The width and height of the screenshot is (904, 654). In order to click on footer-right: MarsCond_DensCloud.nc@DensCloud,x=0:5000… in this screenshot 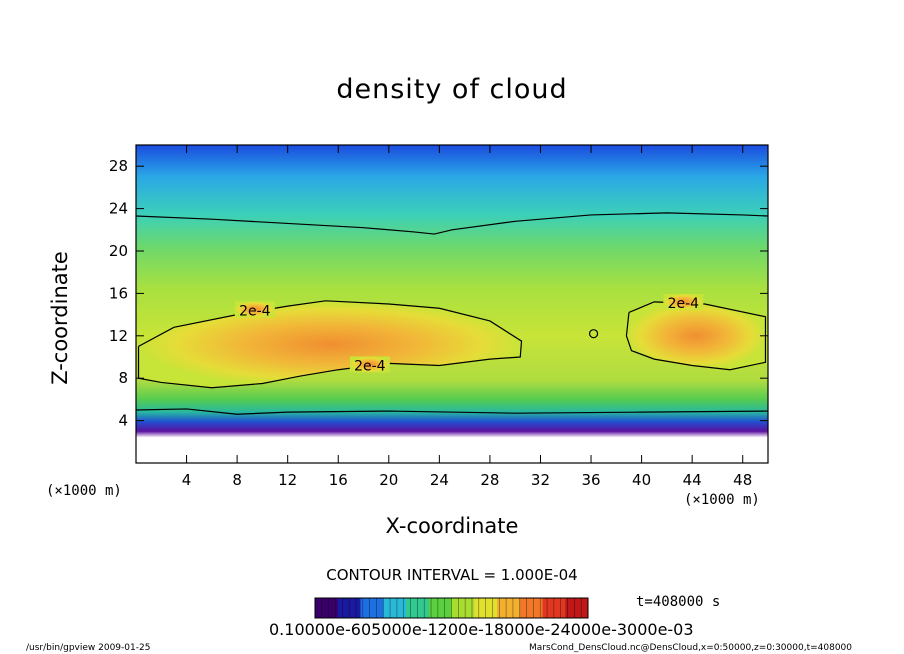, I will do `click(690, 648)`.